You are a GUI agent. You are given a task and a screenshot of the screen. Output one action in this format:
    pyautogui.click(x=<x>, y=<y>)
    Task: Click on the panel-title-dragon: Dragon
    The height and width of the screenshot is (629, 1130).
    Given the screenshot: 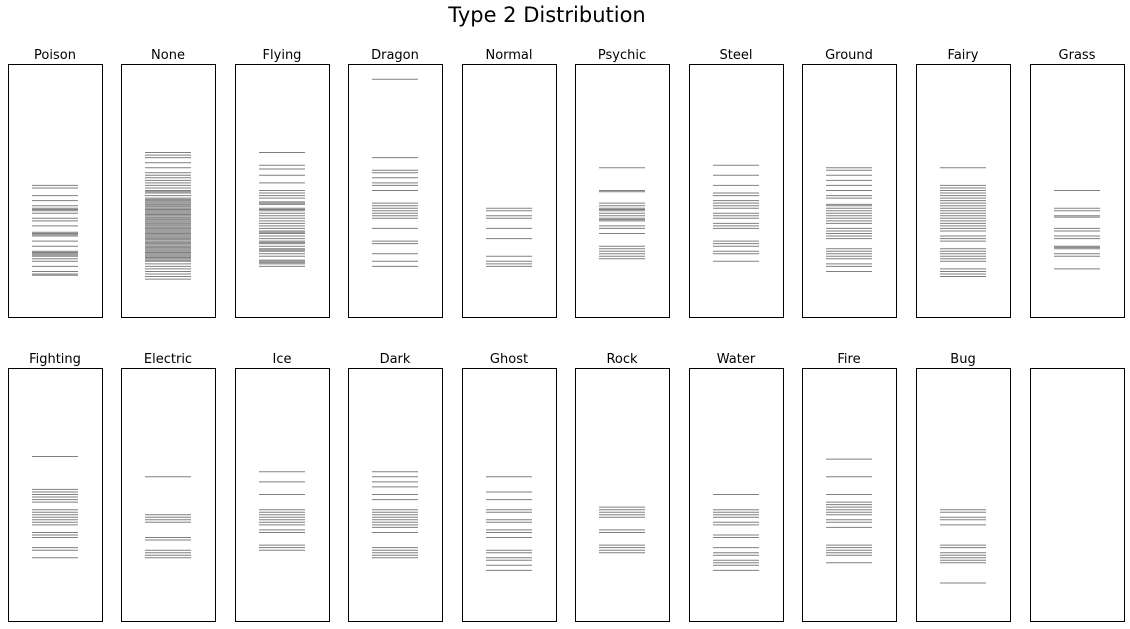 What is the action you would take?
    pyautogui.click(x=395, y=55)
    